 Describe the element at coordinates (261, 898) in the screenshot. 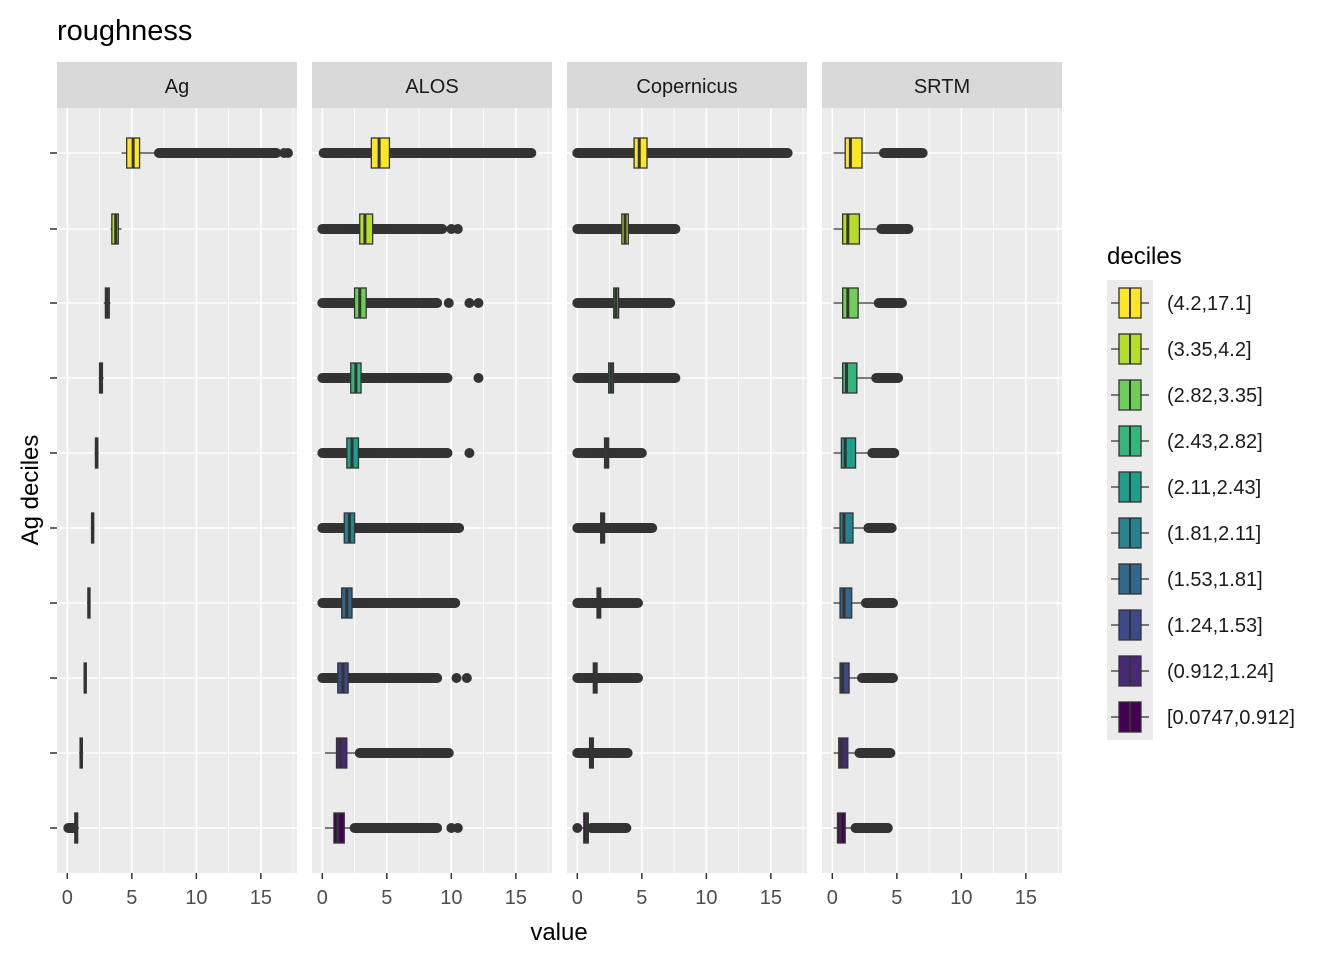

I see `x-tick-label-ag: 15` at that location.